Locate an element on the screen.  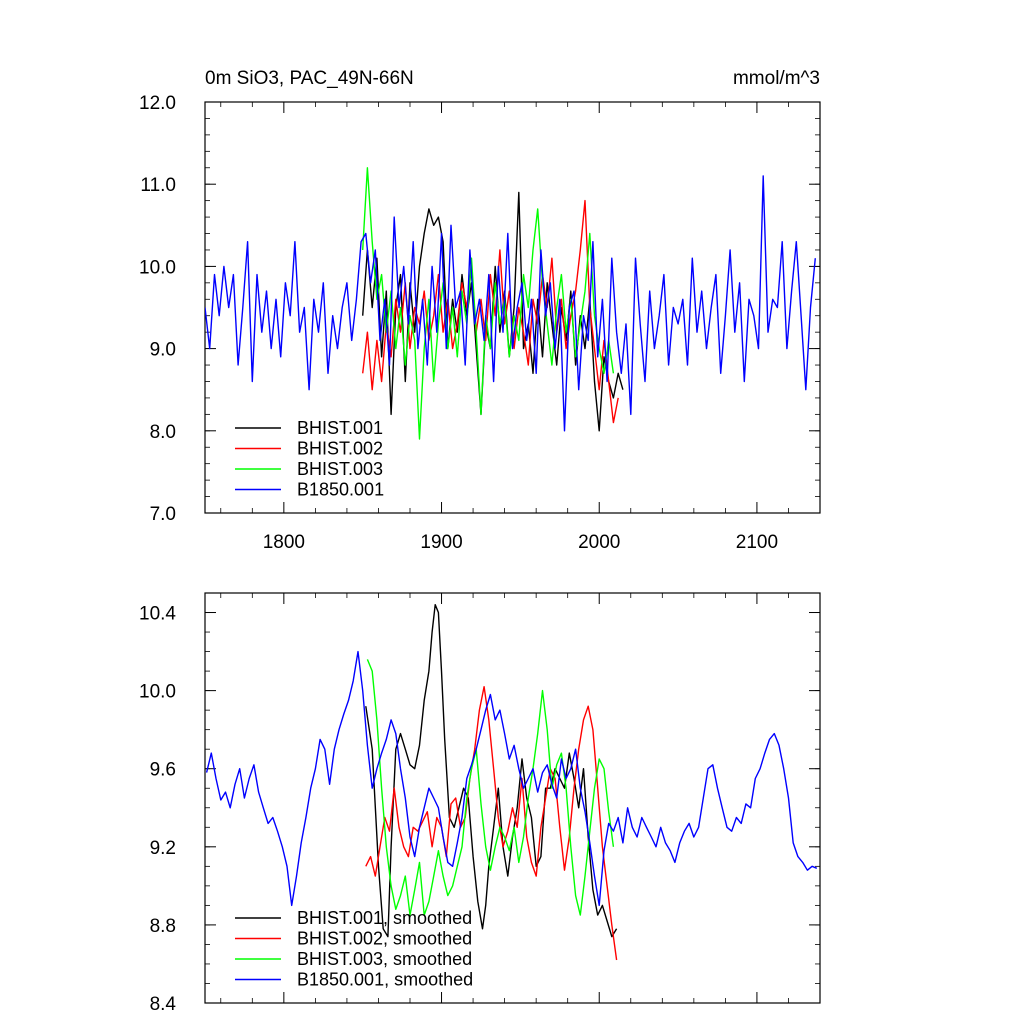
x-tick-label: 2100 is located at coordinates (757, 542).